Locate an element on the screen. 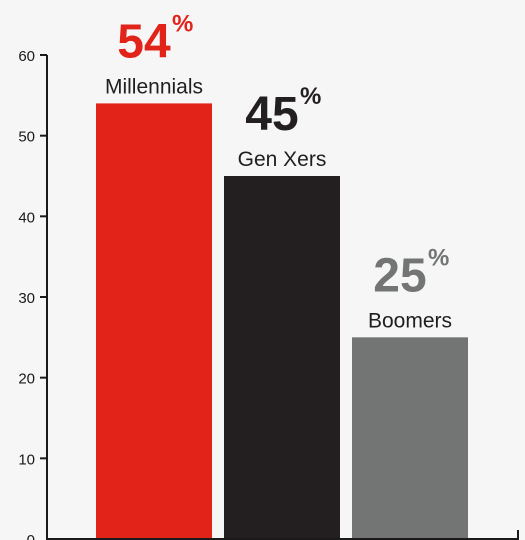 The image size is (525, 540). percent-sign-millennials: % is located at coordinates (182, 23).